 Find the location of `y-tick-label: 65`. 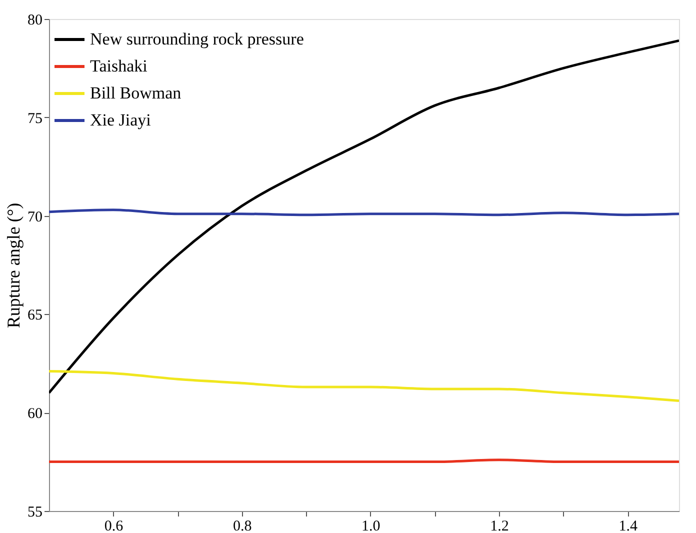

y-tick-label: 65 is located at coordinates (35, 316).